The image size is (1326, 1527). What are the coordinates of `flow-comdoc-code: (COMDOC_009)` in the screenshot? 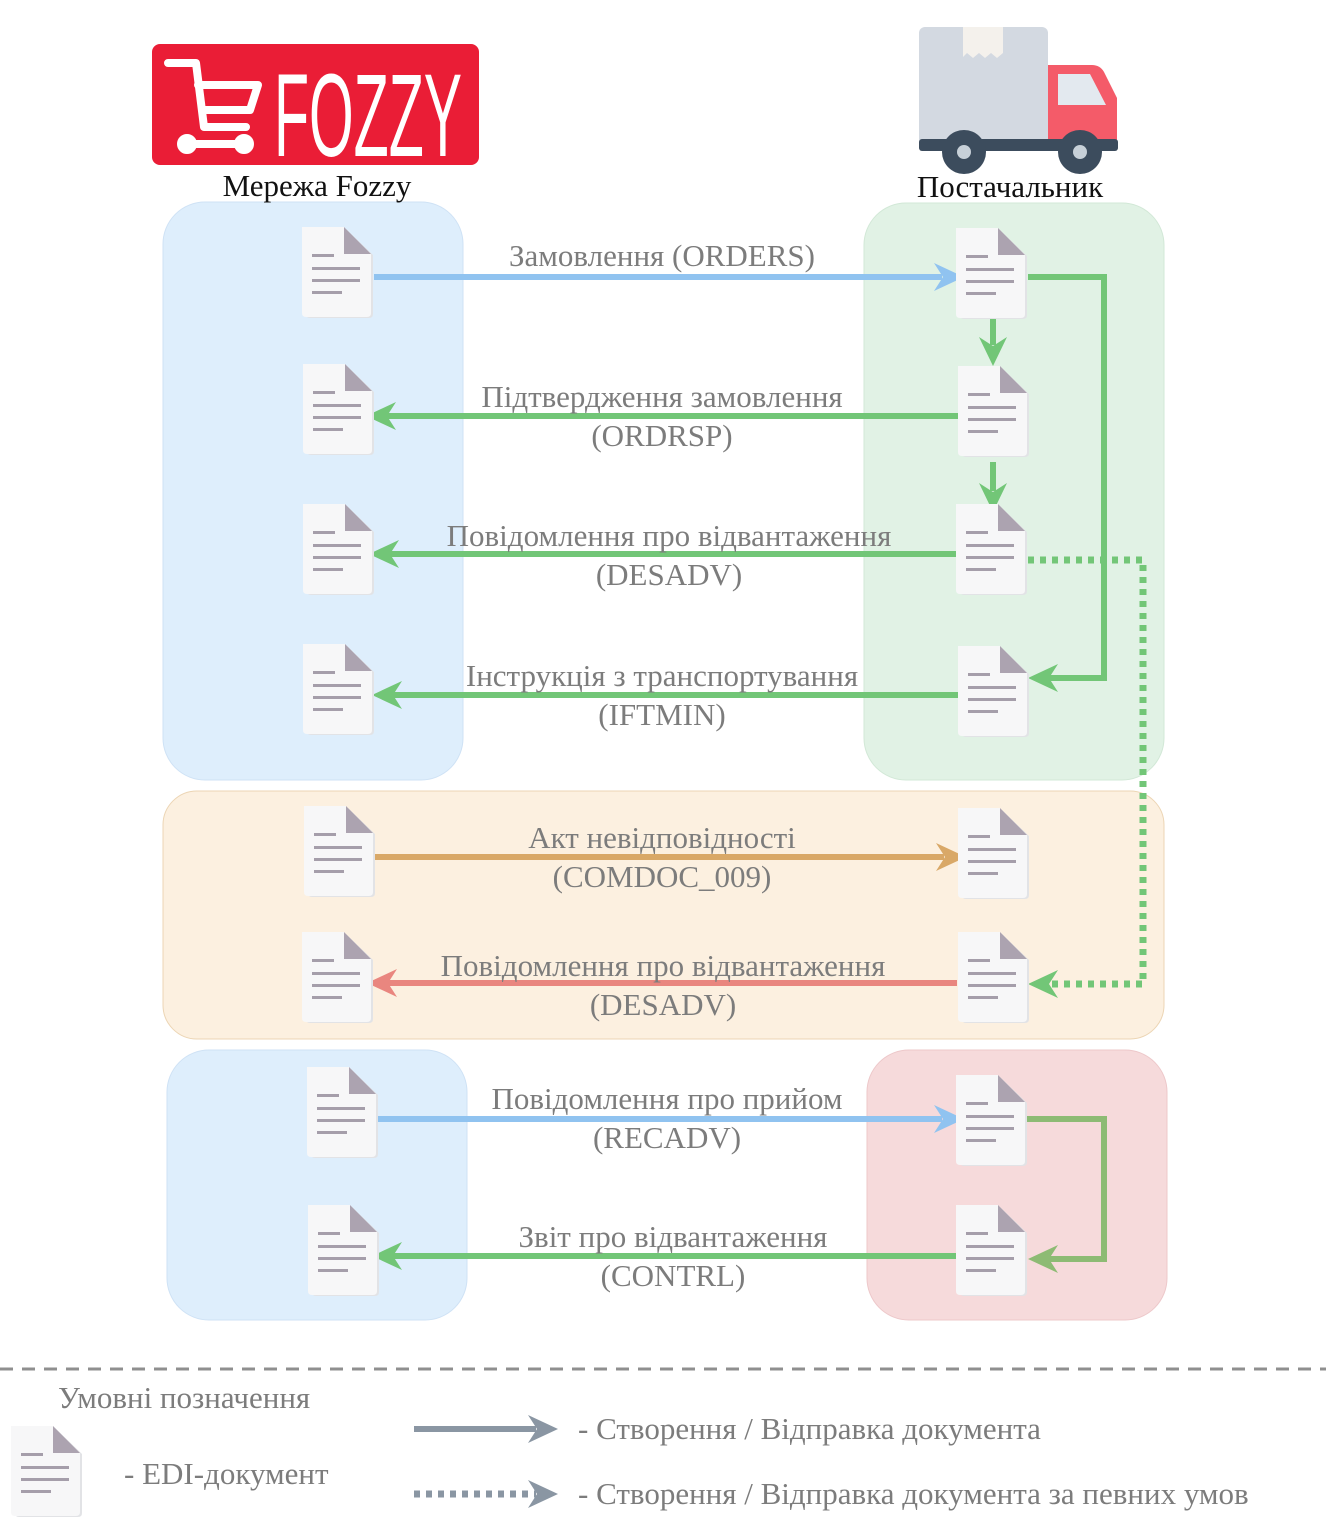 It's located at (662, 876).